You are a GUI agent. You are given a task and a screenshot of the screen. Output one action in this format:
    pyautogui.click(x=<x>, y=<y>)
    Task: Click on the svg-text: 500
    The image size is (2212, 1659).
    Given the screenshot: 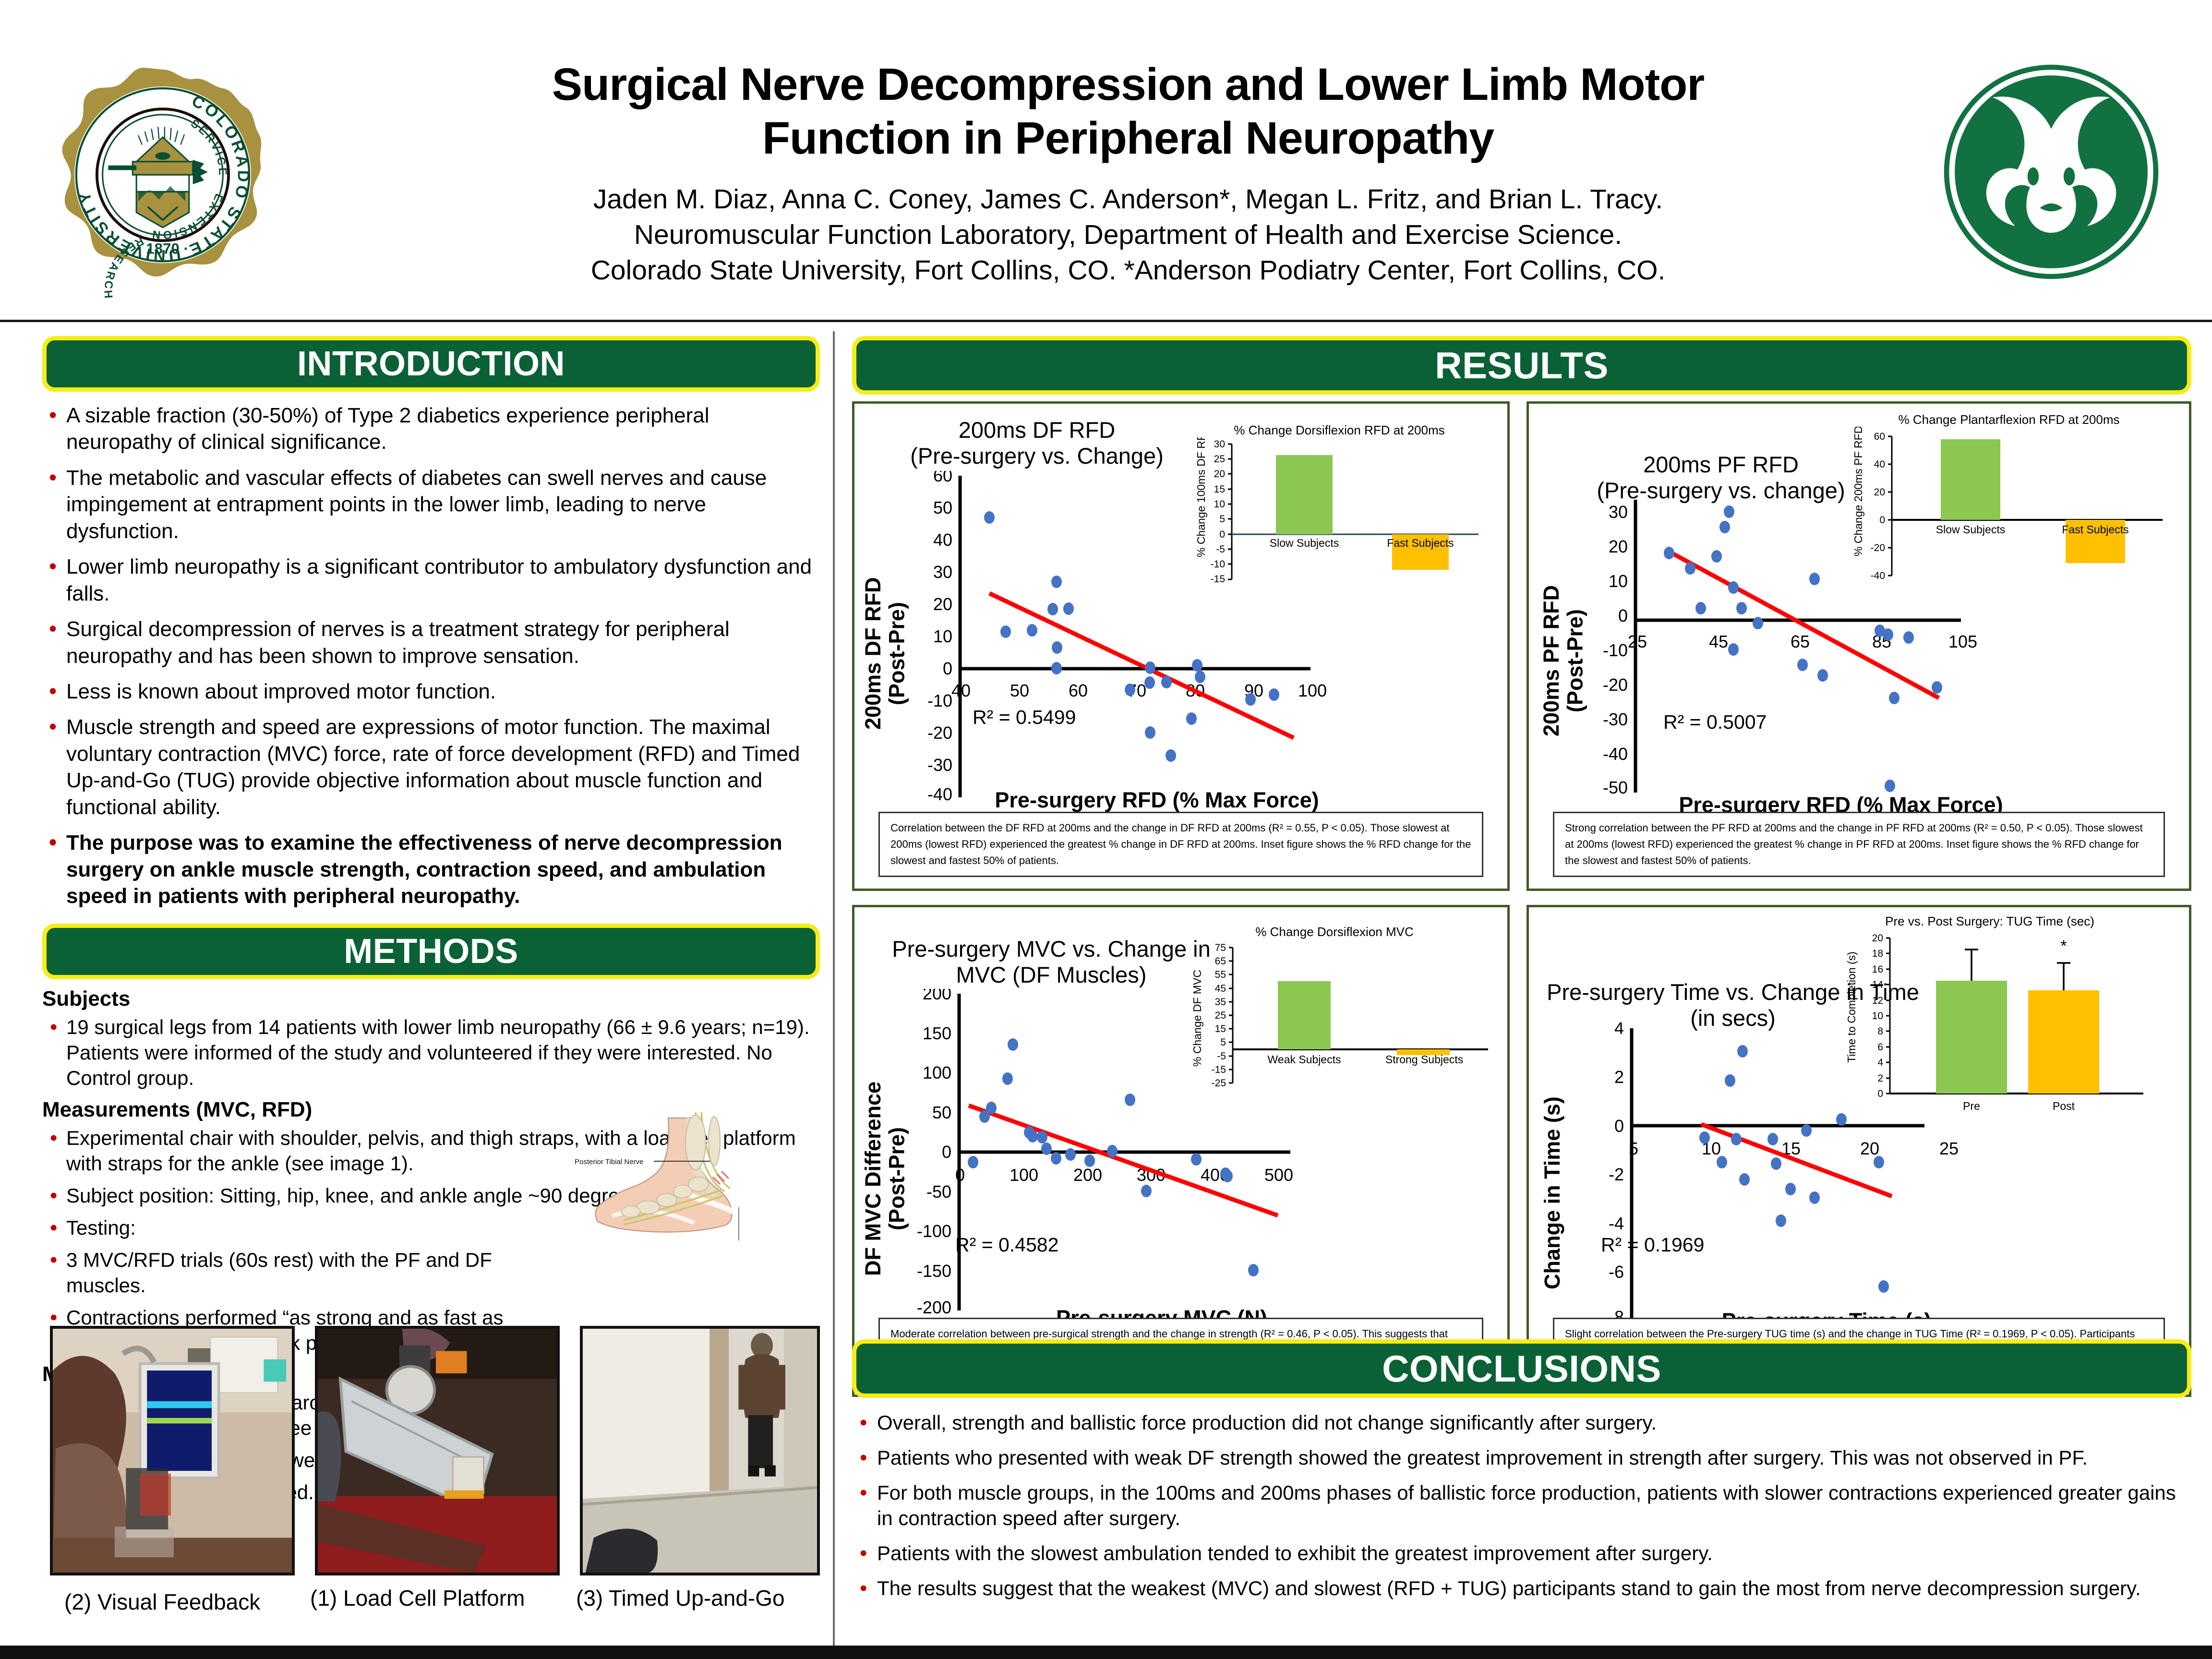 What is the action you would take?
    pyautogui.click(x=1278, y=1175)
    